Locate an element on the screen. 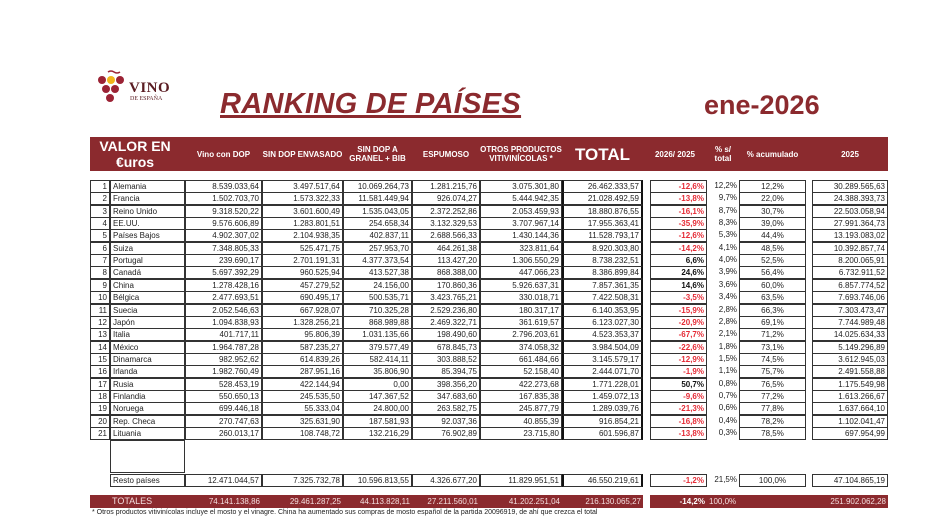  table-row-cell: 500.535,71 is located at coordinates (377, 298).